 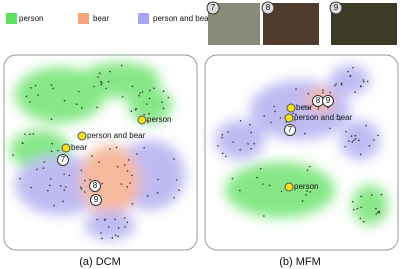 I want to click on thumbnails: 7 8 9, so click(x=301, y=23).